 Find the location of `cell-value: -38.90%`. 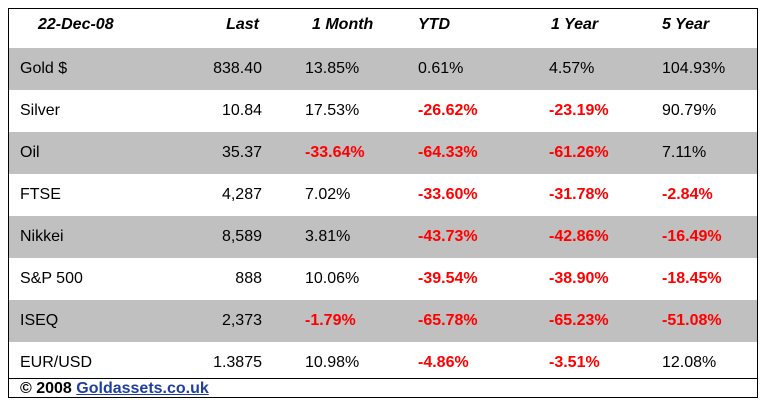

cell-value: -38.90% is located at coordinates (579, 278).